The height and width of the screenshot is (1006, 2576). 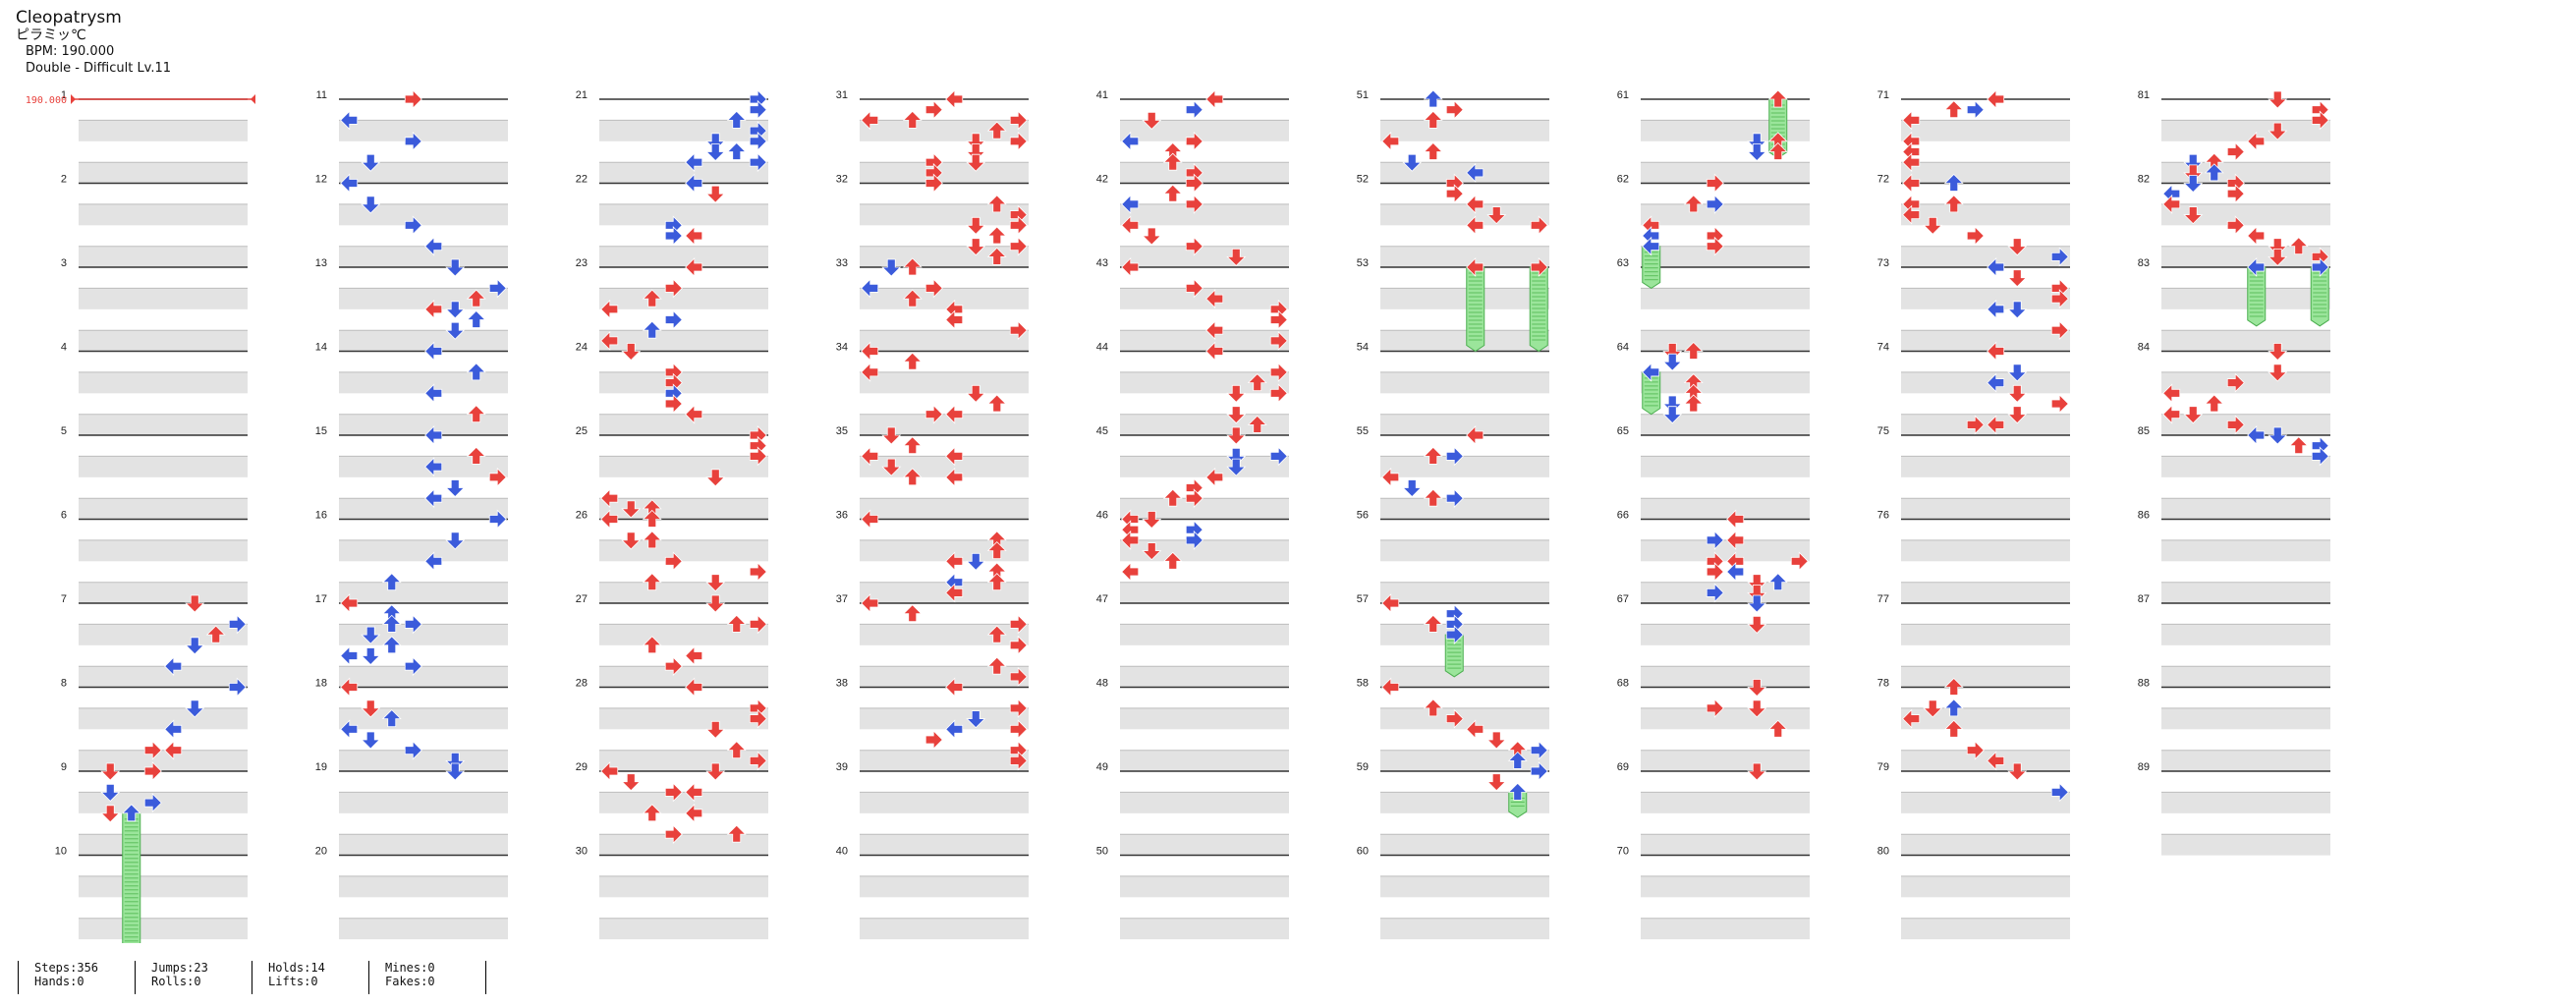 I want to click on measure-number: 61, so click(x=1623, y=95).